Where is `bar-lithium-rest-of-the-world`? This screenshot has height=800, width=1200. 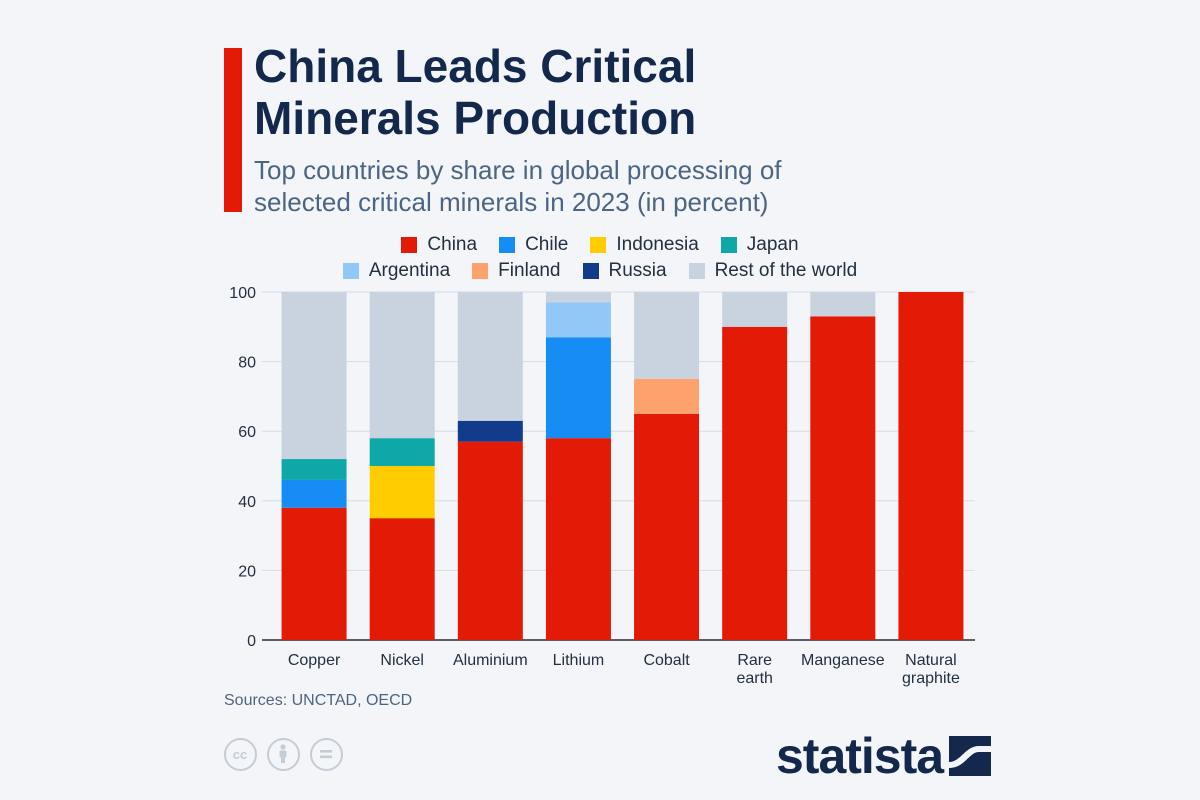 bar-lithium-rest-of-the-world is located at coordinates (578, 297).